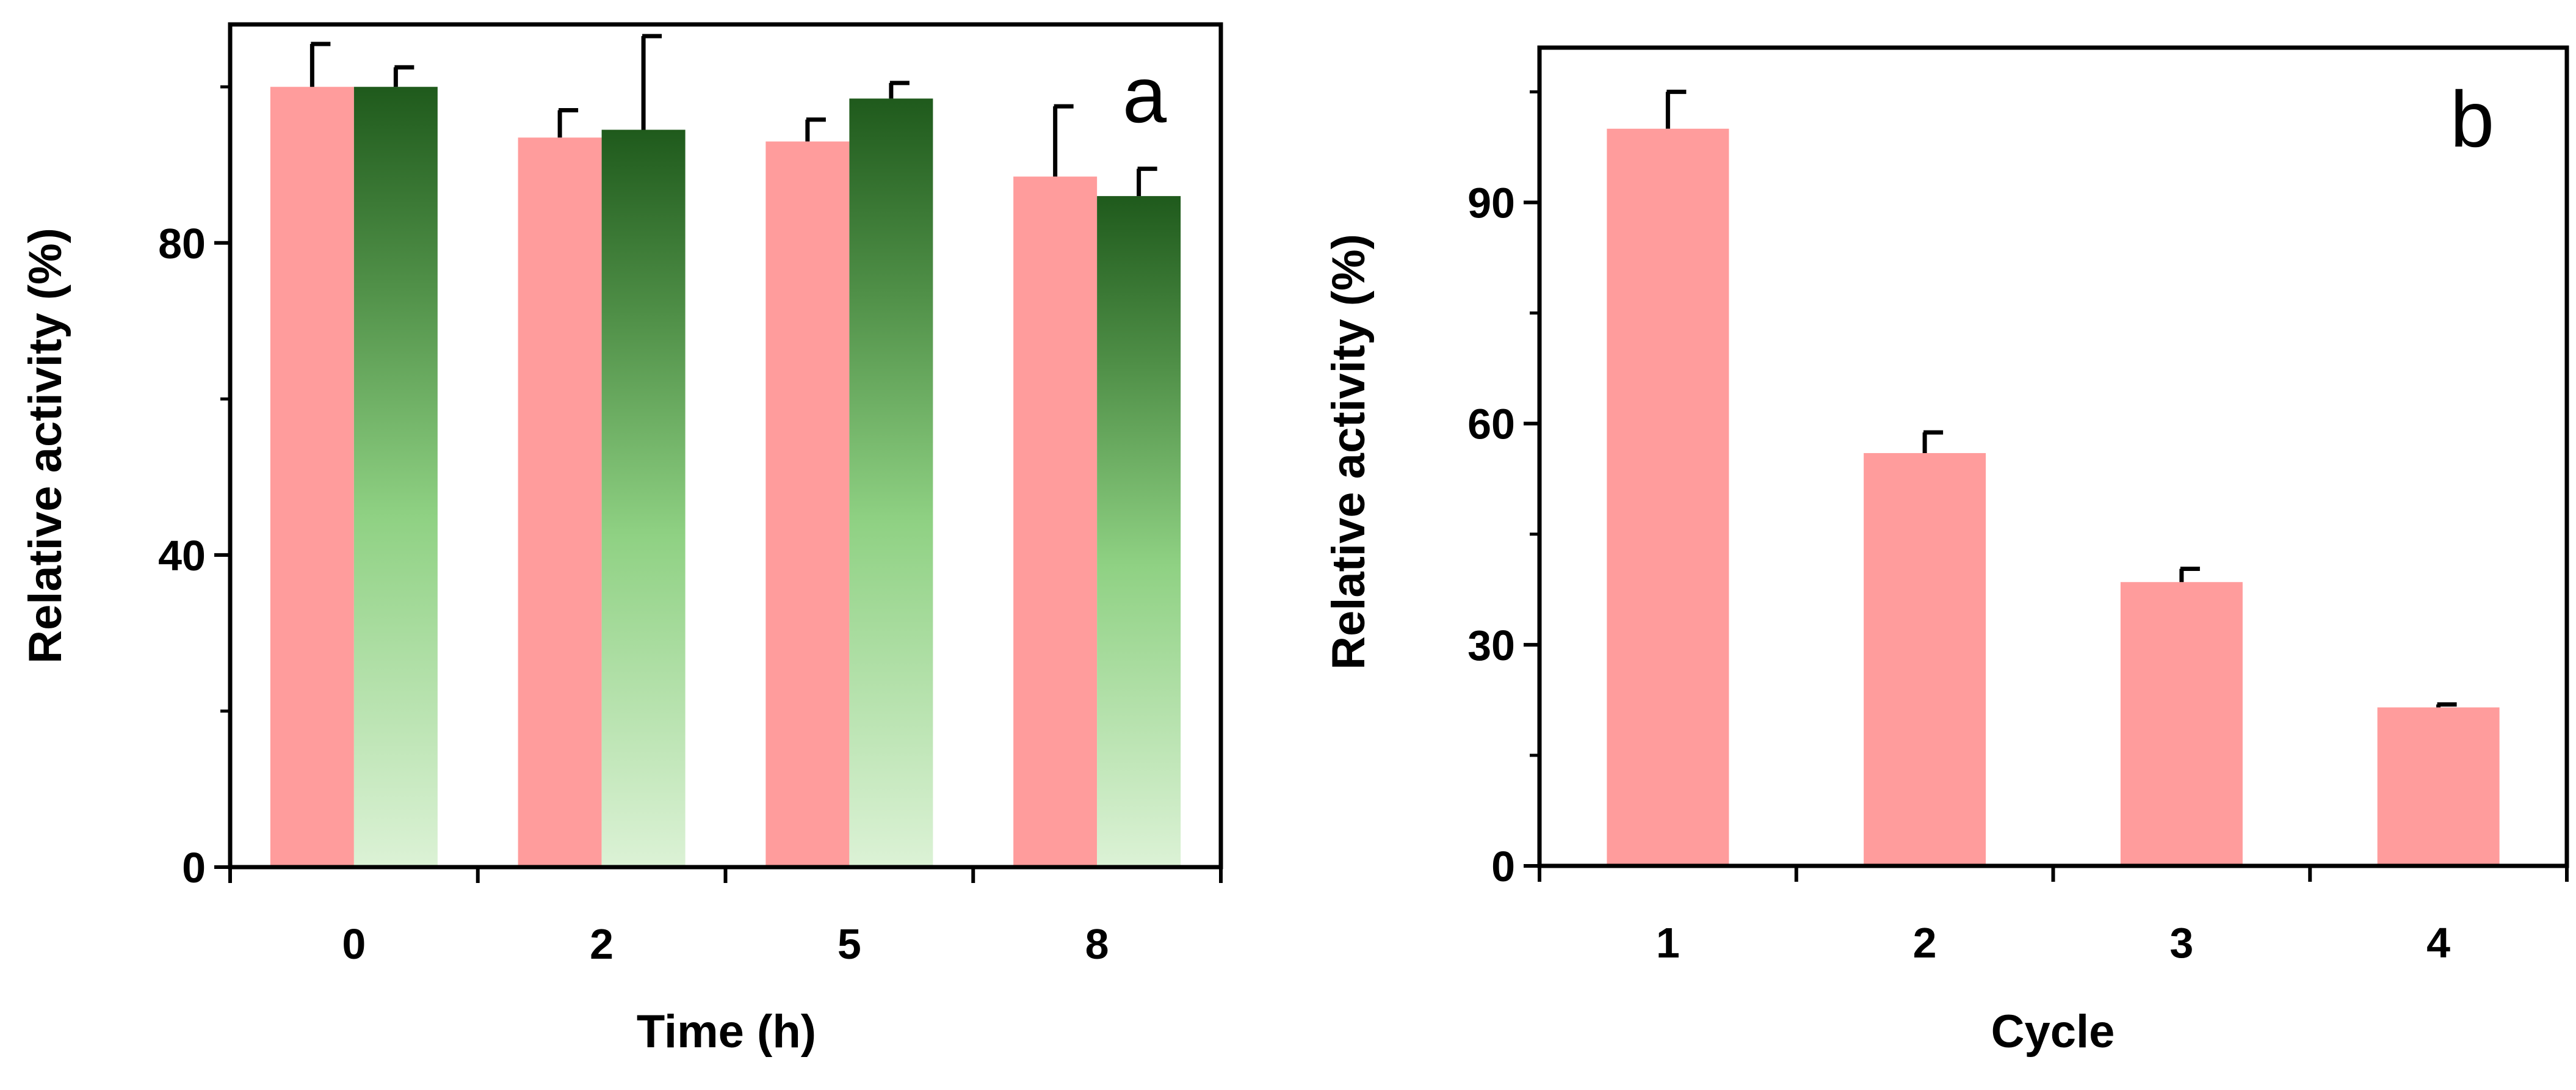  What do you see at coordinates (2472, 119) in the screenshot?
I see `panel-letter-b: b` at bounding box center [2472, 119].